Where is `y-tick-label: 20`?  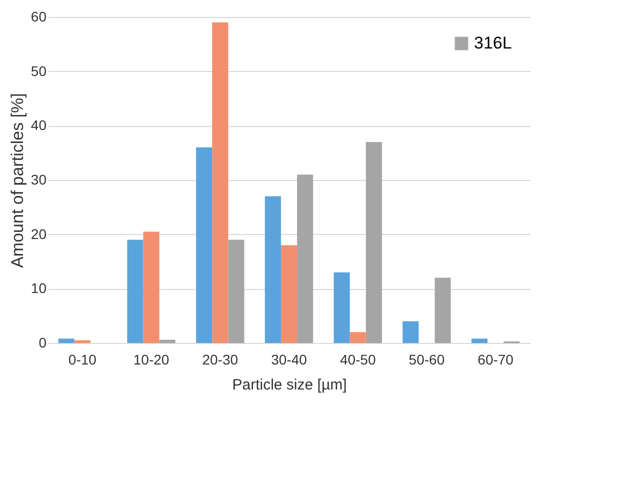
y-tick-label: 20 is located at coordinates (38, 234).